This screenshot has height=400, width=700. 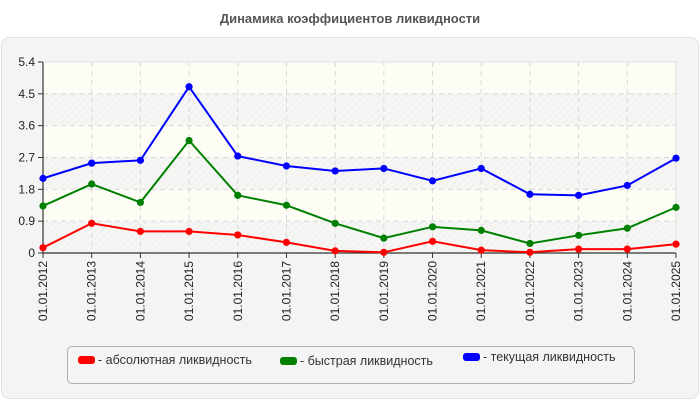 I want to click on legend-item-absolute: - абсолютная ликвидность, so click(x=165, y=360).